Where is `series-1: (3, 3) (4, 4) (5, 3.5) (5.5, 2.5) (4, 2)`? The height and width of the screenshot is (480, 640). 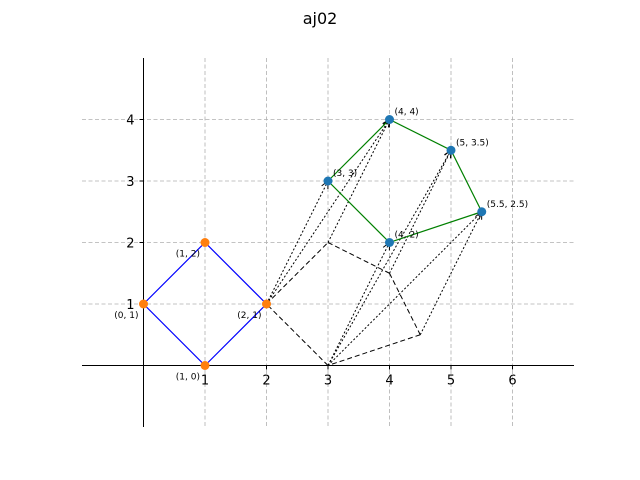 series-1: (3, 3) (4, 4) (5, 3.5) (5.5, 2.5) (4, 2) is located at coordinates (425, 177).